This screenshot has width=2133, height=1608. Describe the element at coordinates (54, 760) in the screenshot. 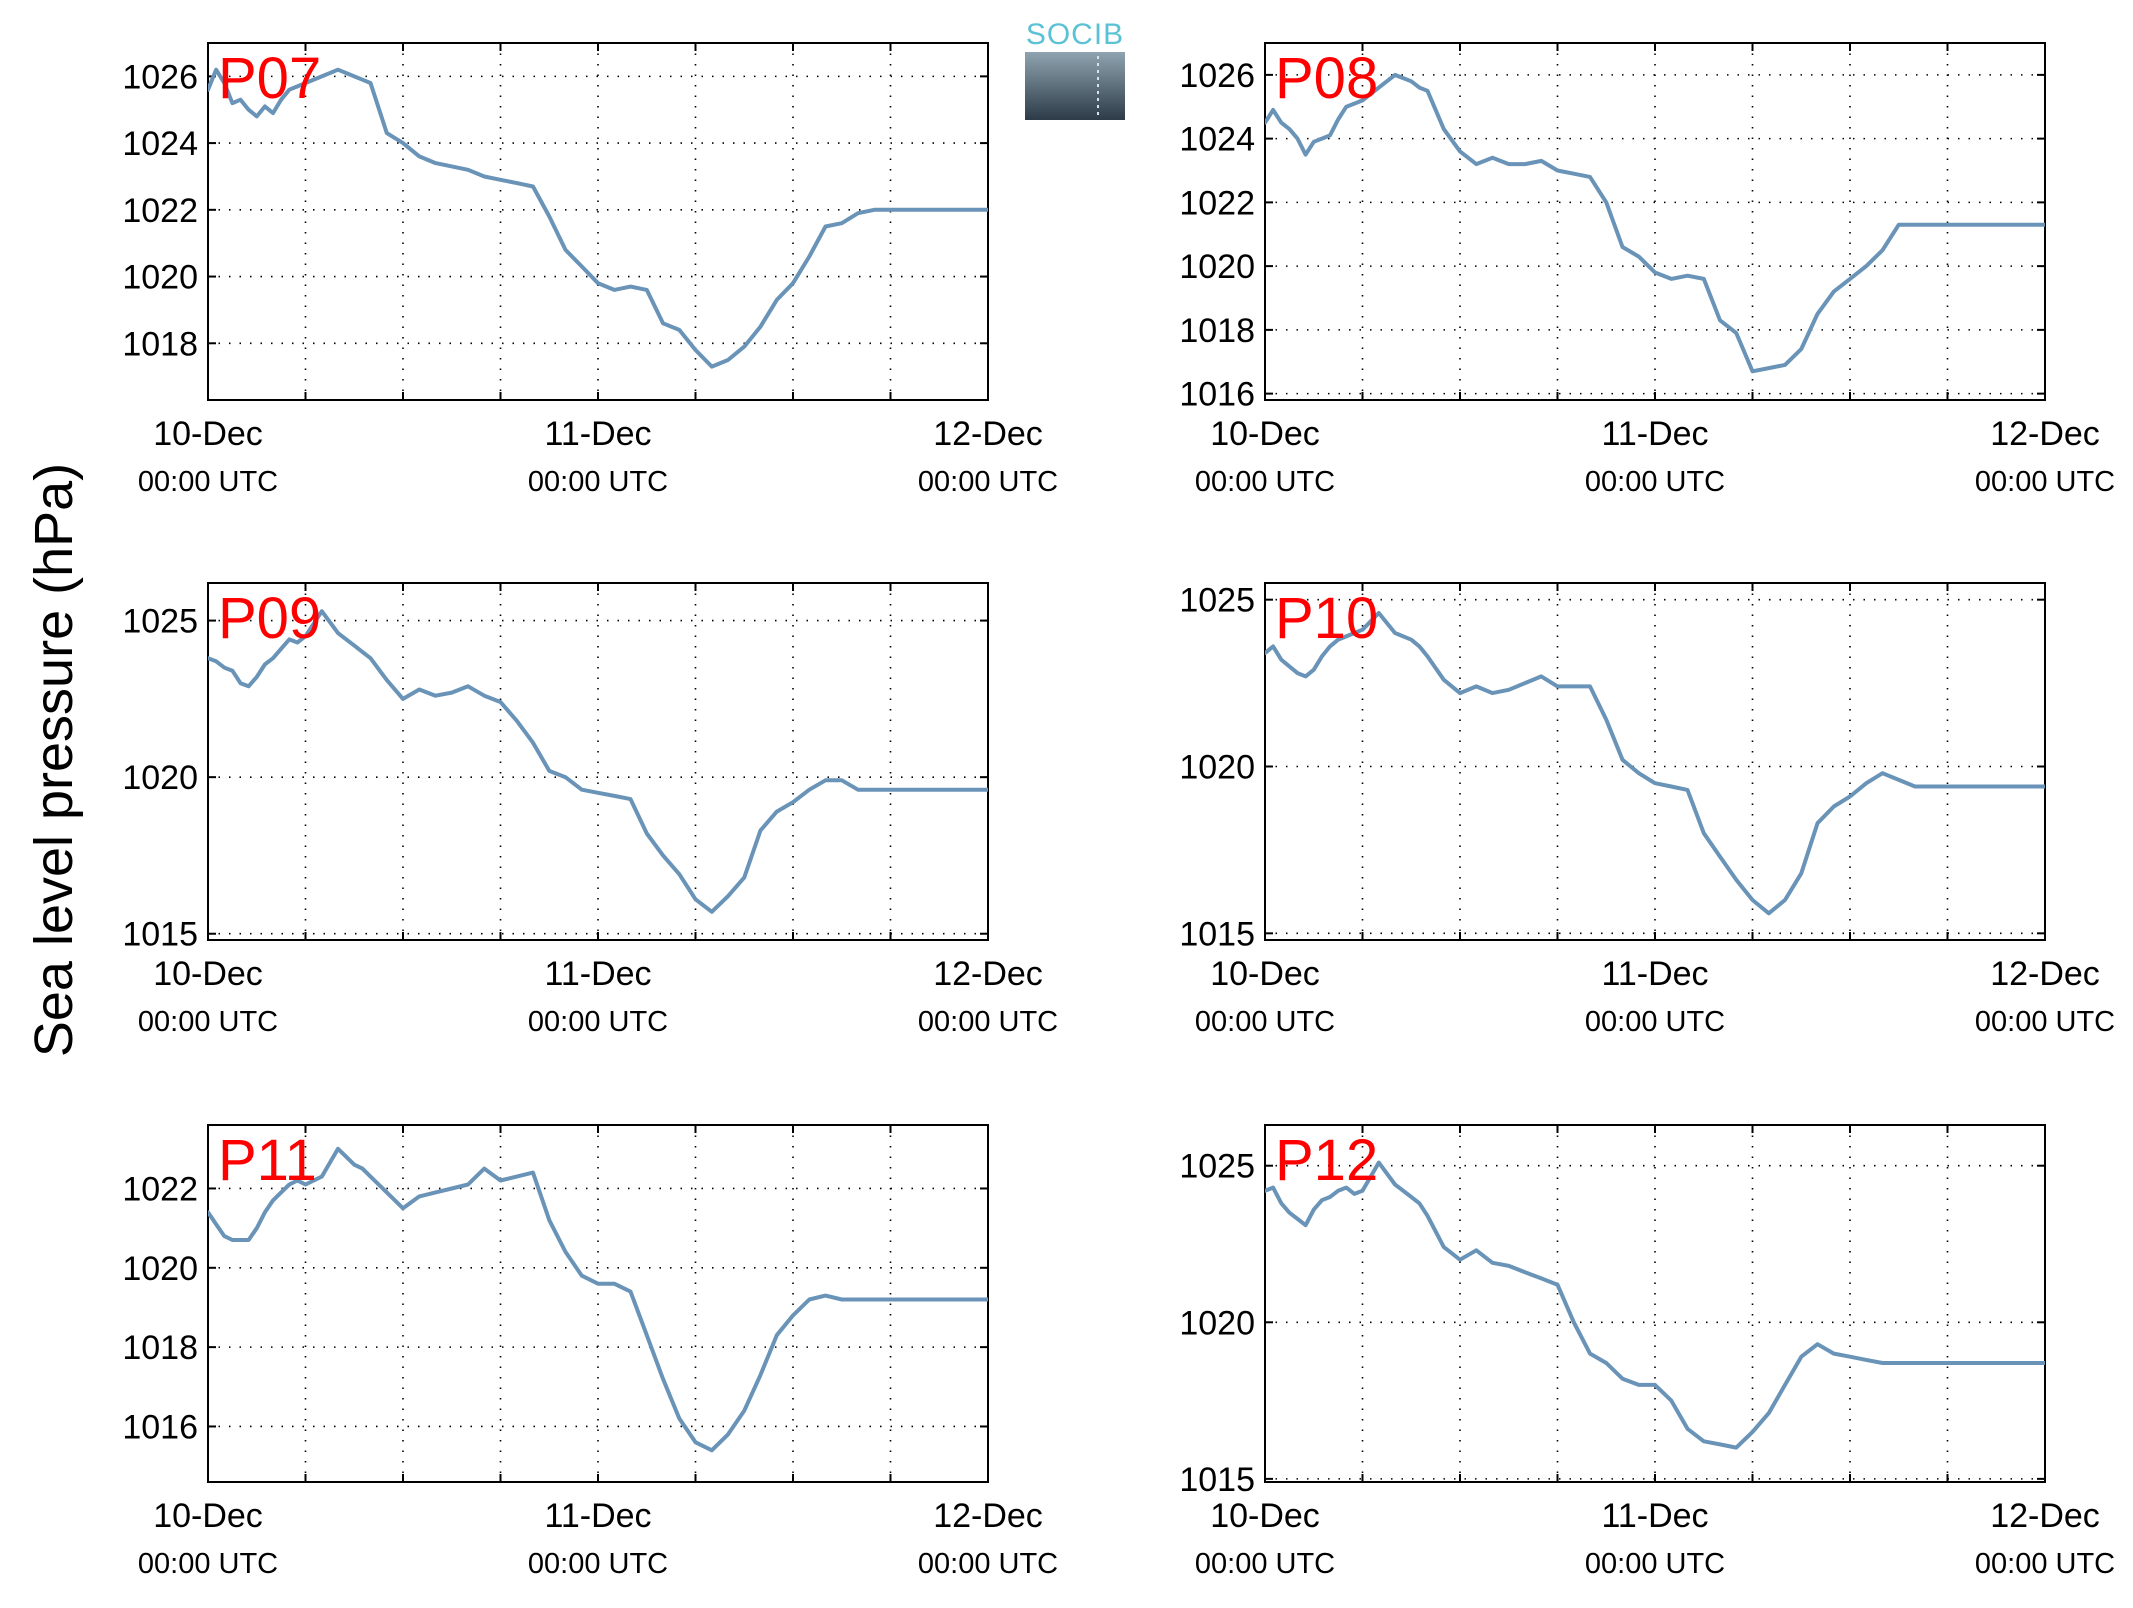

I see `y-axis-label: Sea level pressure (hPa)` at that location.